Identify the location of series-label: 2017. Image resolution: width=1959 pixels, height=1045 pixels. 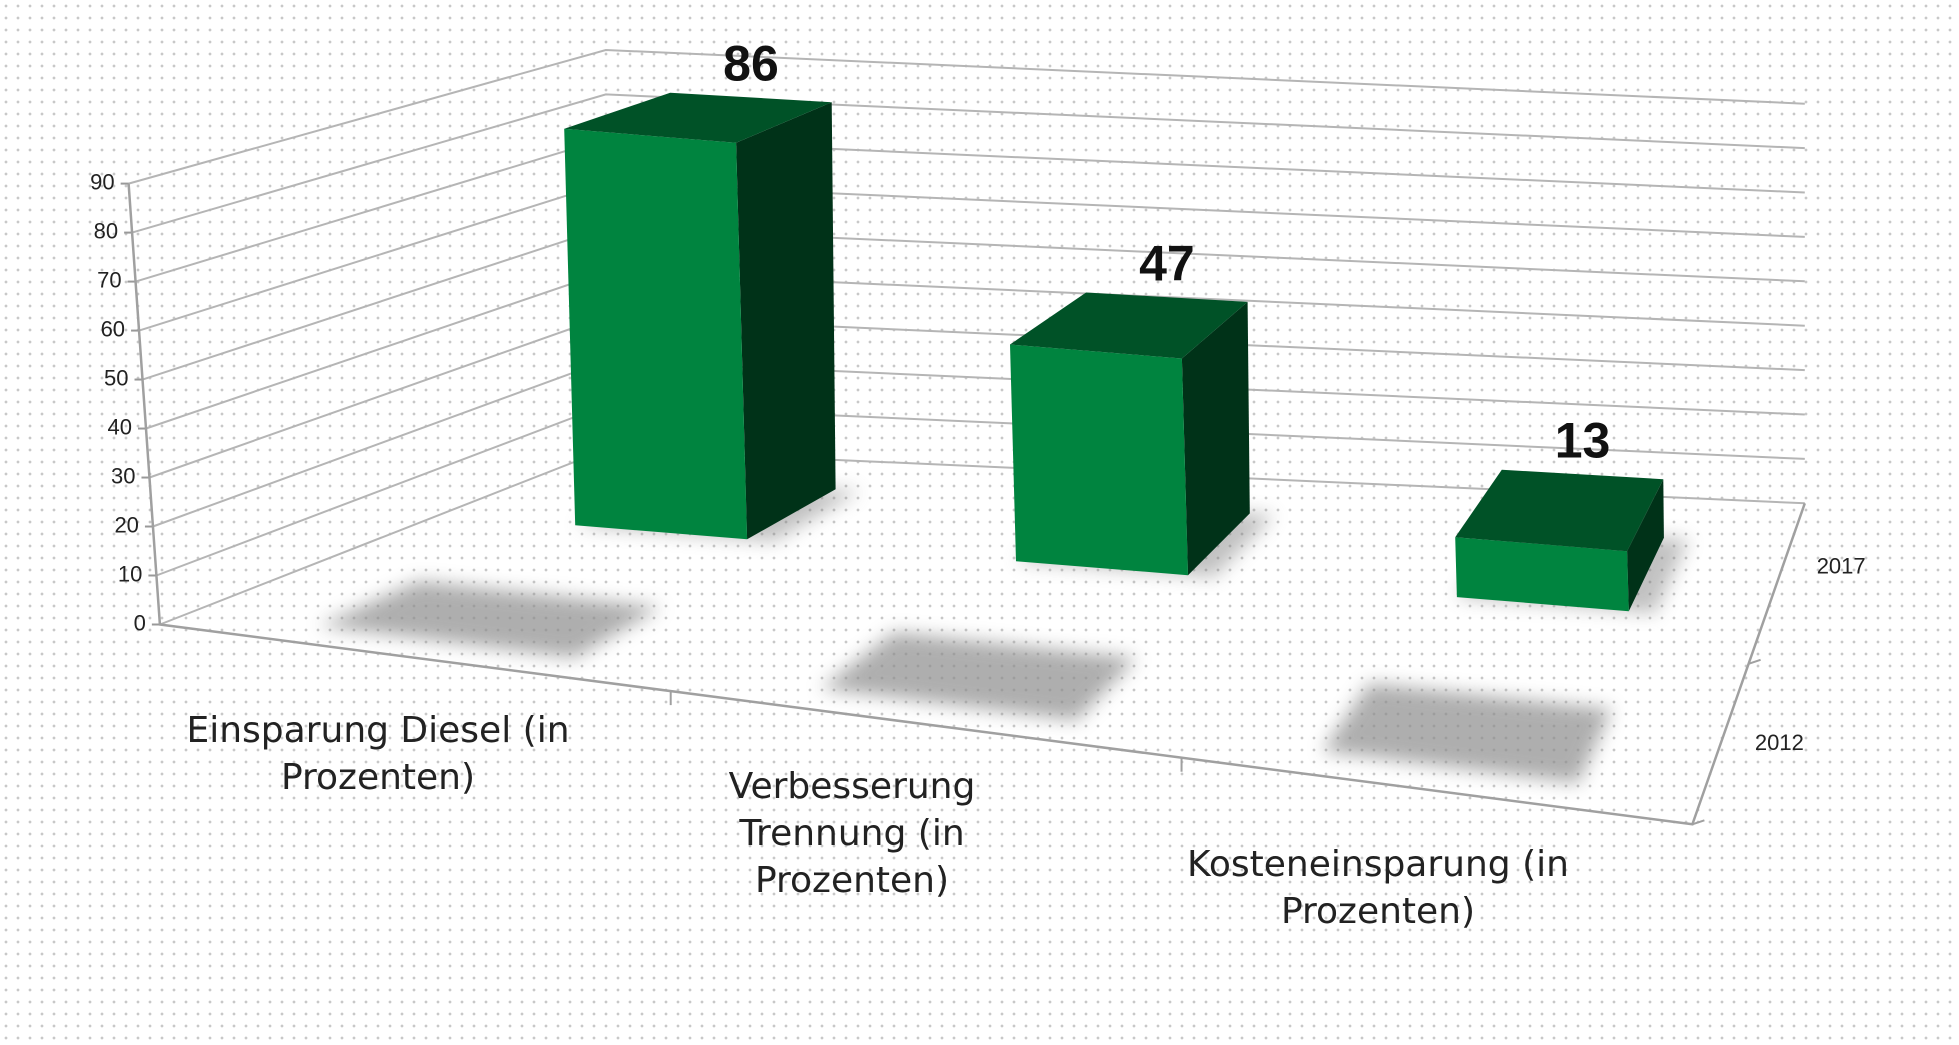
(1841, 565).